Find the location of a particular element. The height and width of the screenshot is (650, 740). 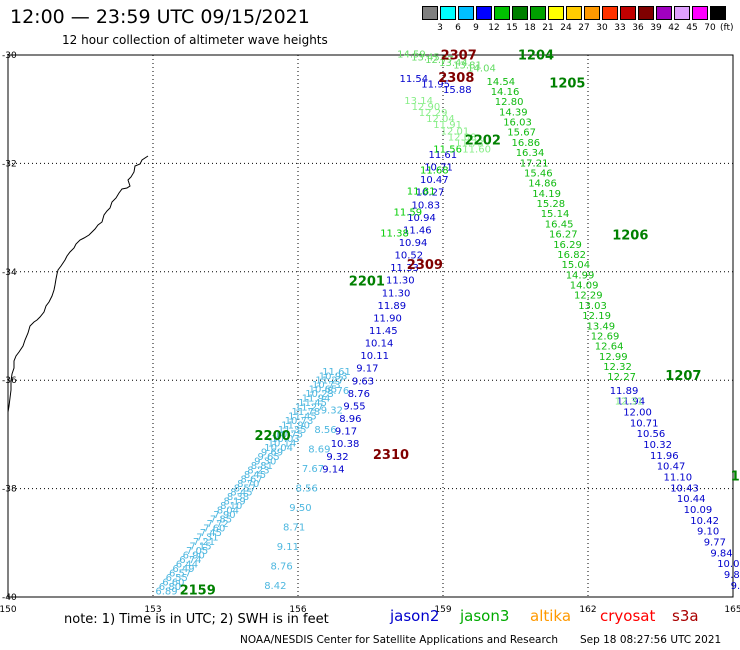

wave-height-value: 16.27 is located at coordinates (563, 235).